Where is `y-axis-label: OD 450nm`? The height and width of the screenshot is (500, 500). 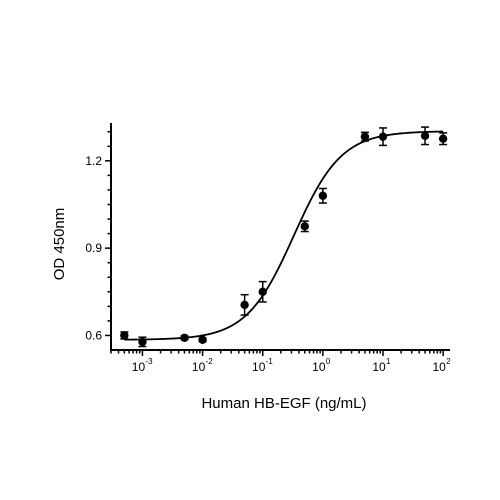
y-axis-label: OD 450nm is located at coordinates (59, 244).